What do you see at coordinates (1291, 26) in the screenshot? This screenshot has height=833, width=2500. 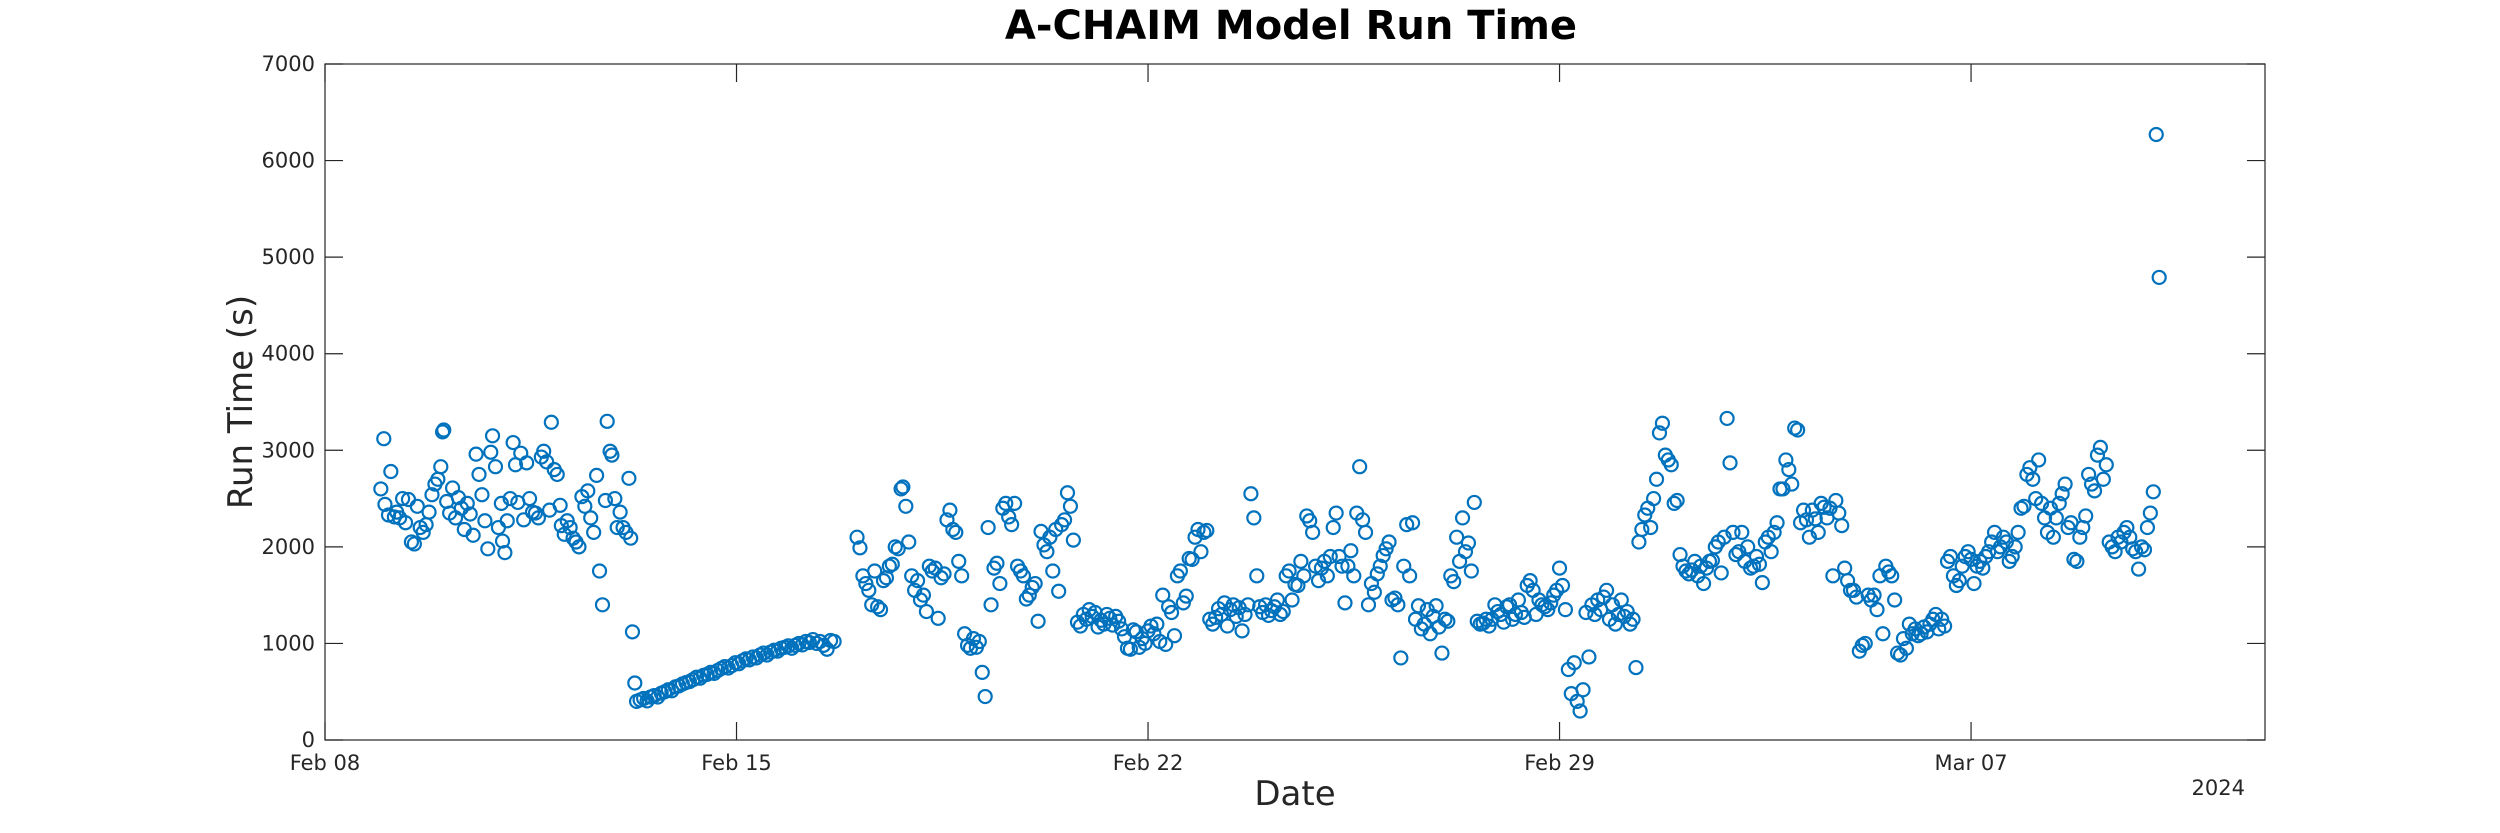 I see `chart-title: A-CHAIM Model Run Time` at bounding box center [1291, 26].